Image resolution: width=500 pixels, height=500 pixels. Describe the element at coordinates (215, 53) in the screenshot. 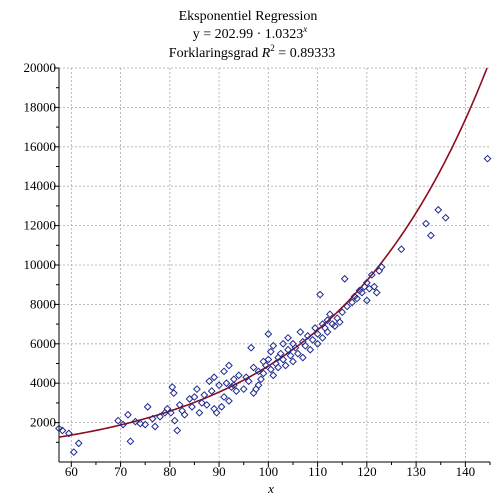

I see `r-squared-prefix: Forklaringsgrad` at that location.